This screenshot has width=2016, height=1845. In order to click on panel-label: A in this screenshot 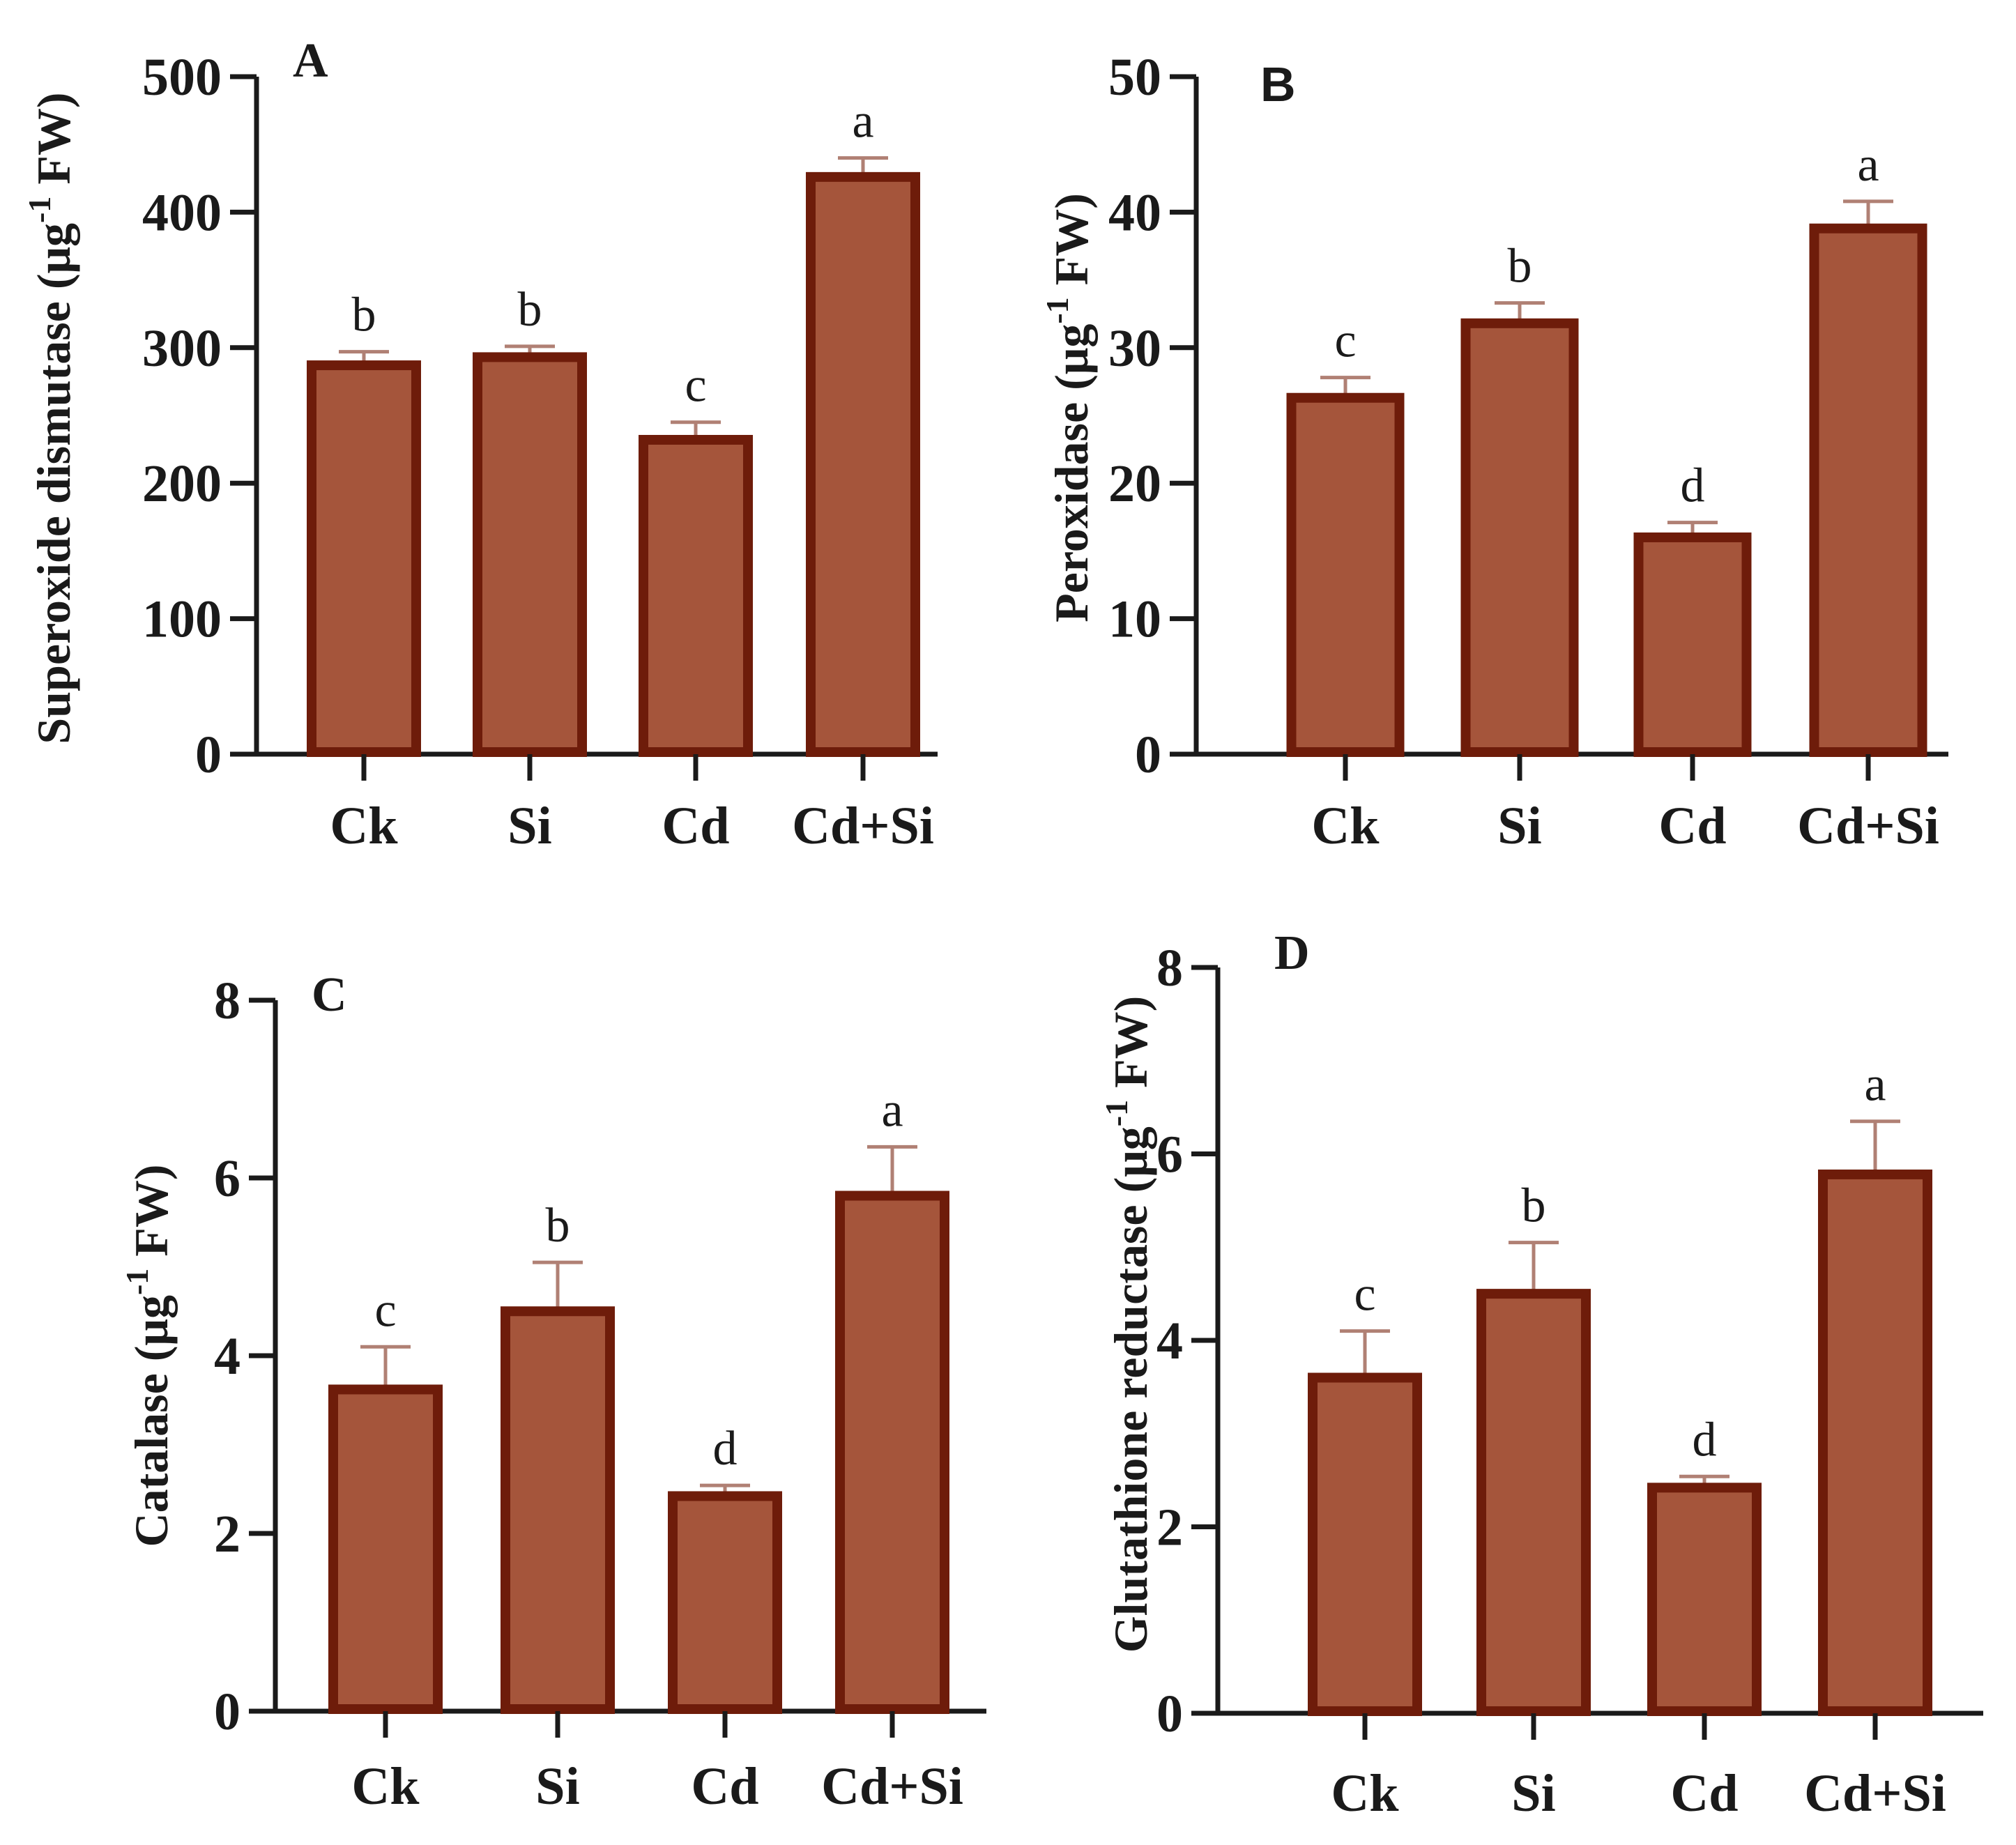, I will do `click(310, 61)`.